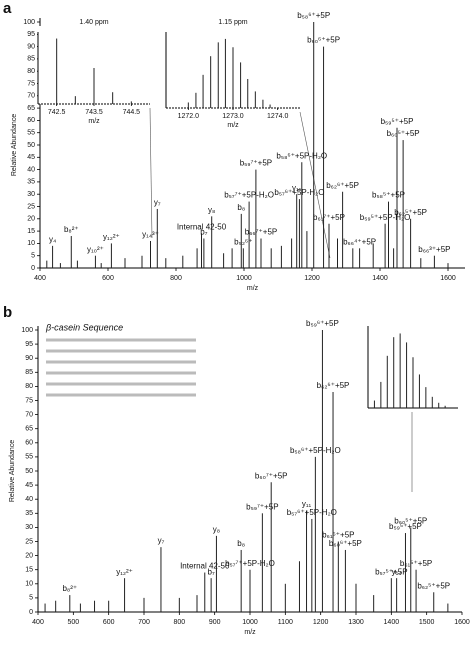  Describe the element at coordinates (121, 367) in the screenshot. I see `sequence-box` at that location.